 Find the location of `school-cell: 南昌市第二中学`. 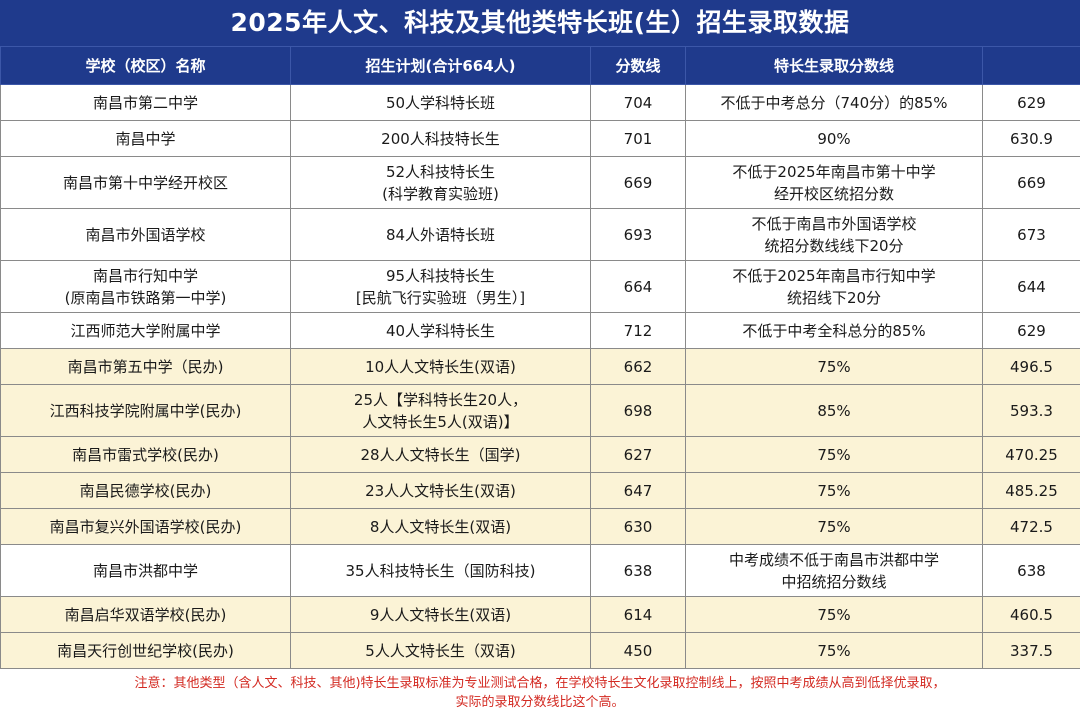

school-cell: 南昌市第二中学 is located at coordinates (146, 103).